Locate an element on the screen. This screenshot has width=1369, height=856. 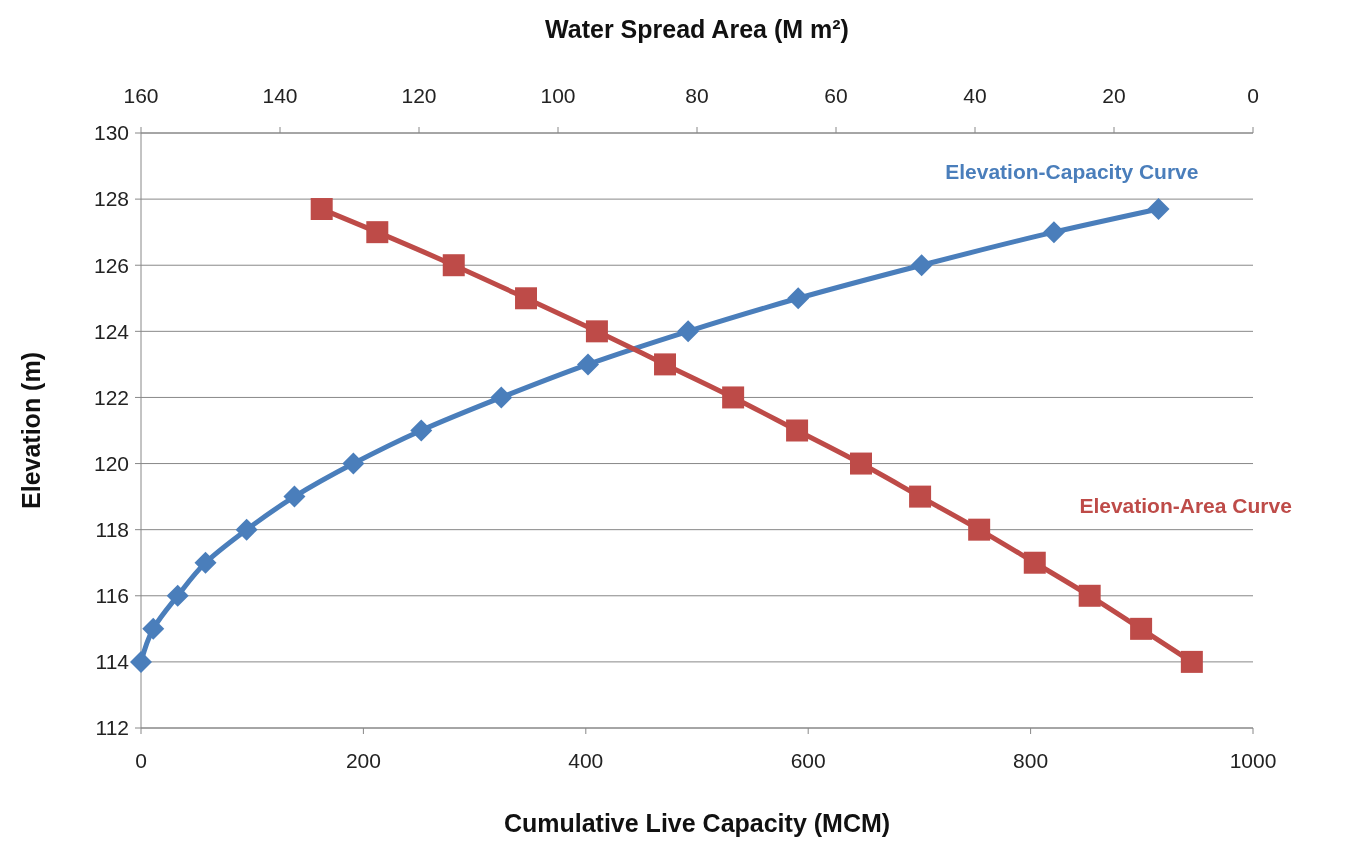
y-tick-label: 126 is located at coordinates (111, 265).